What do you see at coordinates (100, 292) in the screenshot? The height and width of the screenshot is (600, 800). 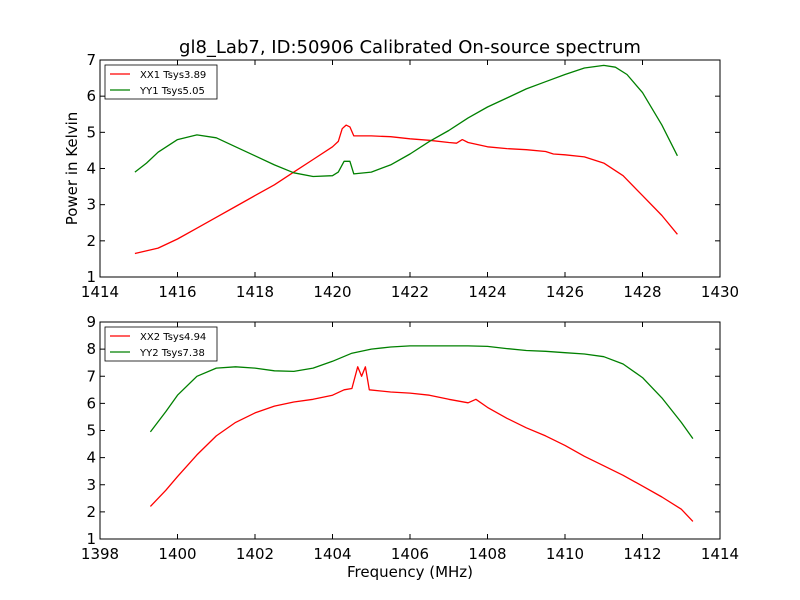 I see `top-x-tick-label: 1414` at bounding box center [100, 292].